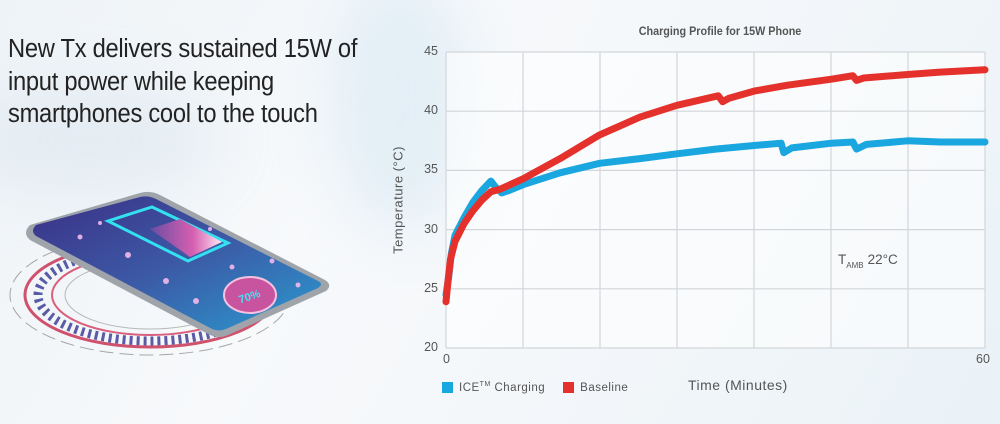 This screenshot has height=424, width=1000. I want to click on y-tick: 35, so click(431, 169).